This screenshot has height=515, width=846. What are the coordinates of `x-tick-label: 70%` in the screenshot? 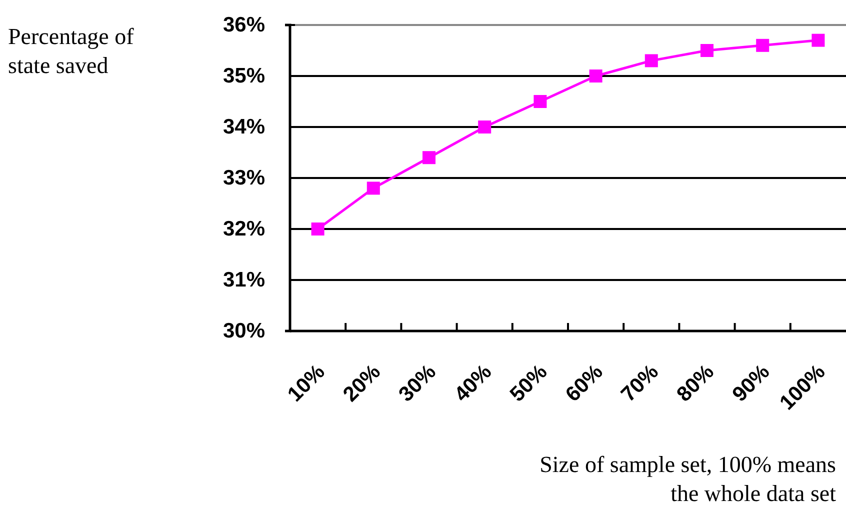 It's located at (640, 383).